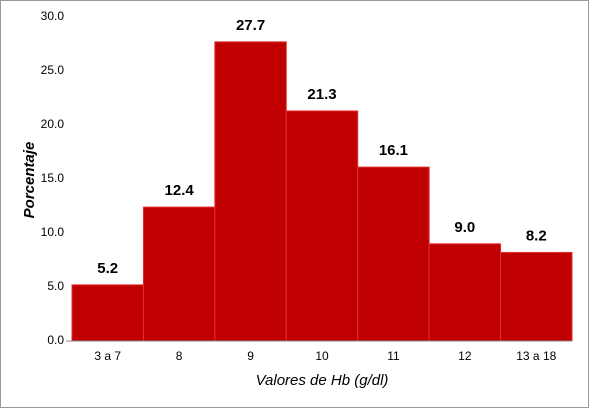 The width and height of the screenshot is (589, 408). I want to click on y-axis-label: Porcentaje, so click(29, 180).